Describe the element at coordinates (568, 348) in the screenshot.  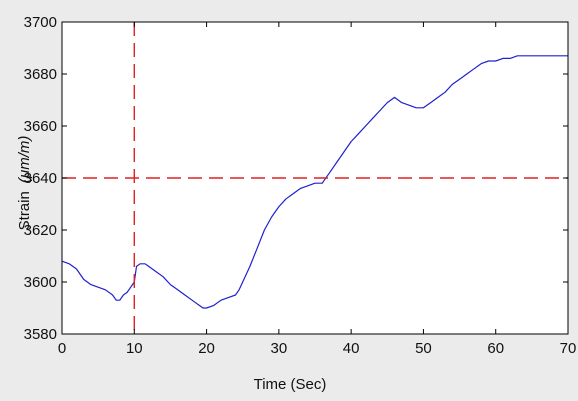
I see `x-tick-label: 70` at that location.